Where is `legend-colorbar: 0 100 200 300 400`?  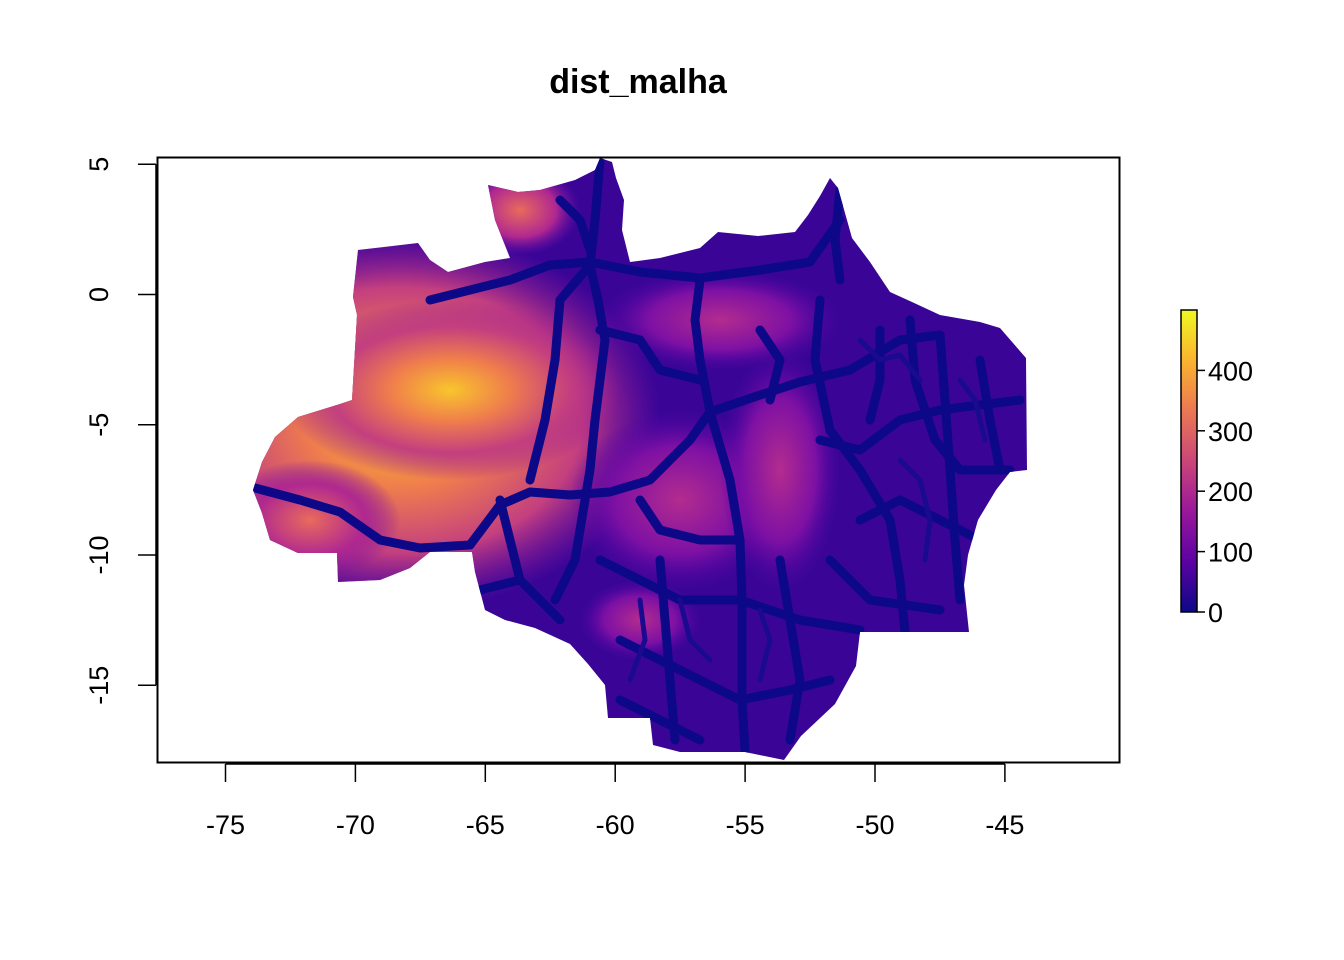 legend-colorbar: 0 100 200 300 400 is located at coordinates (1216, 468).